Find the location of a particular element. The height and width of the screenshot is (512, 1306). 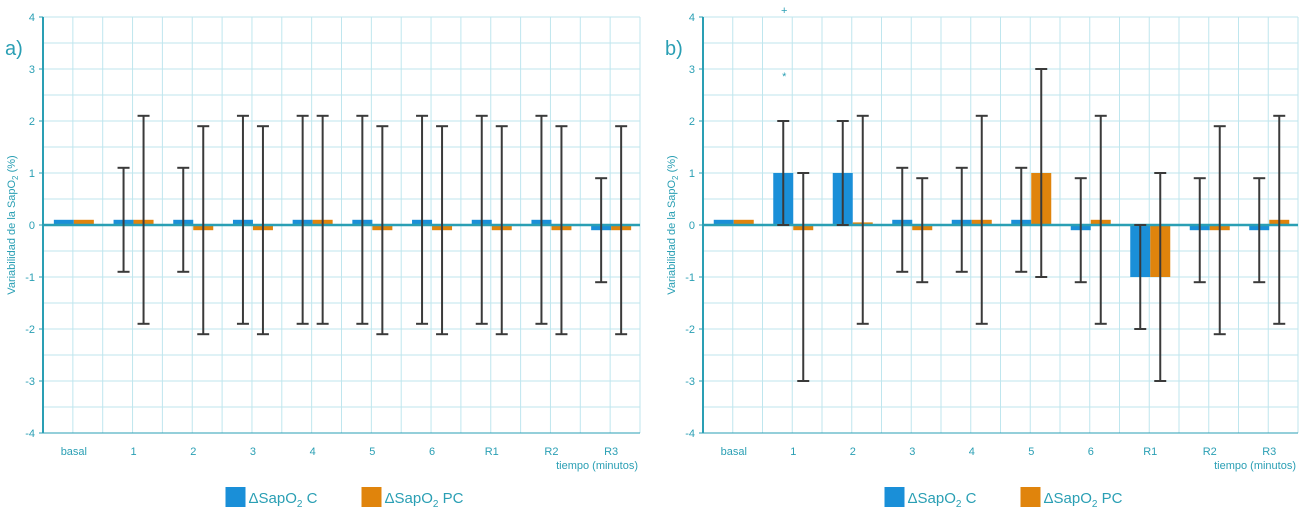

panel-label: a) is located at coordinates (14, 49).